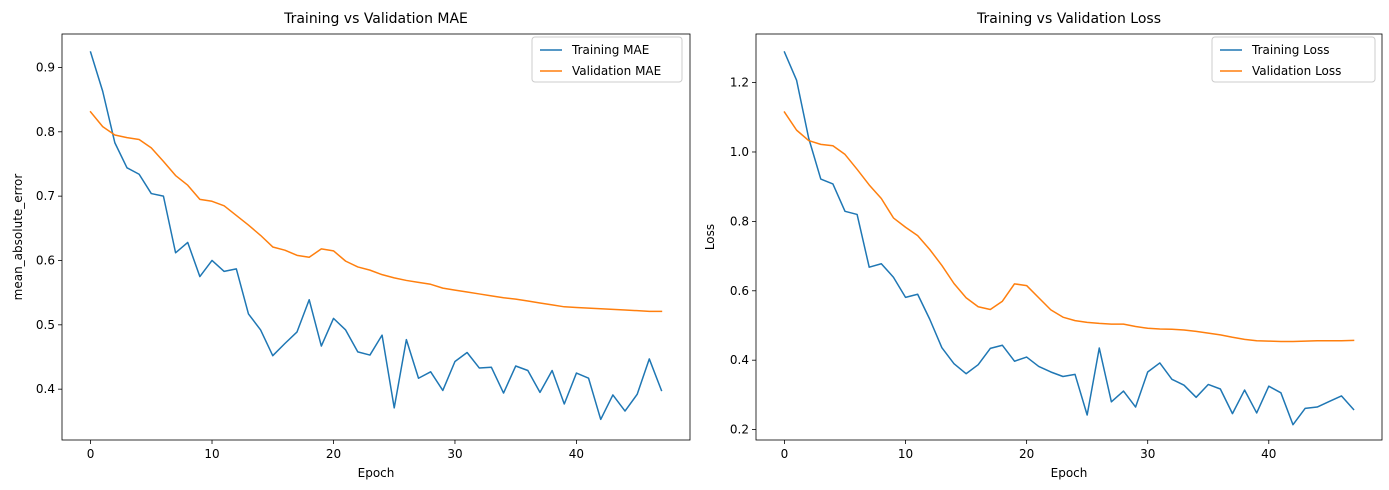 This screenshot has height=490, width=1389. I want to click on legend: Training Loss Validation Loss, so click(1293, 59).